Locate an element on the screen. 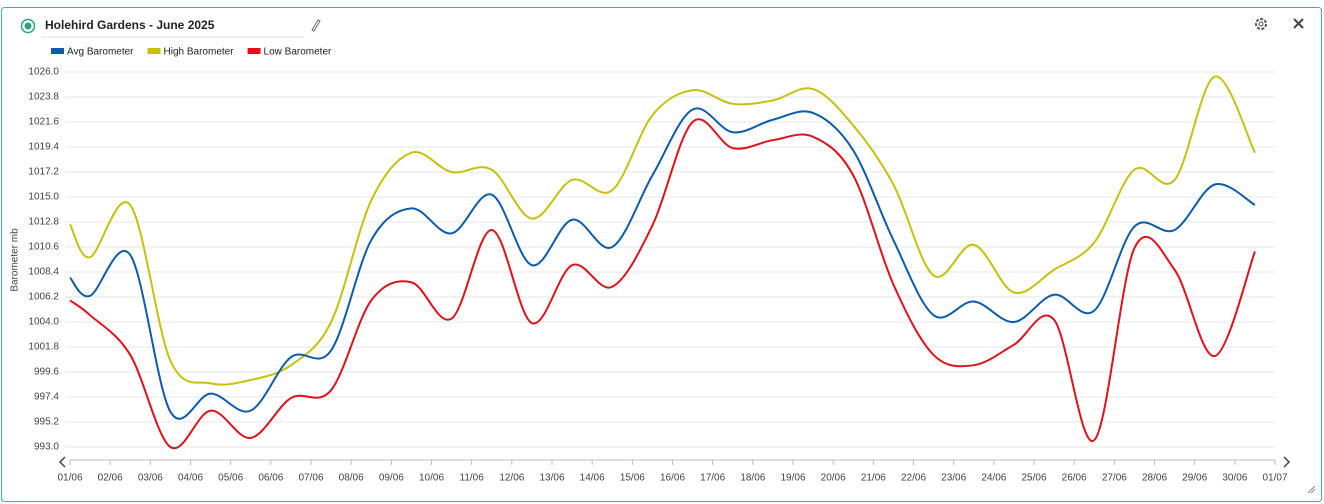 The width and height of the screenshot is (1324, 504). edit-icon is located at coordinates (316, 25).